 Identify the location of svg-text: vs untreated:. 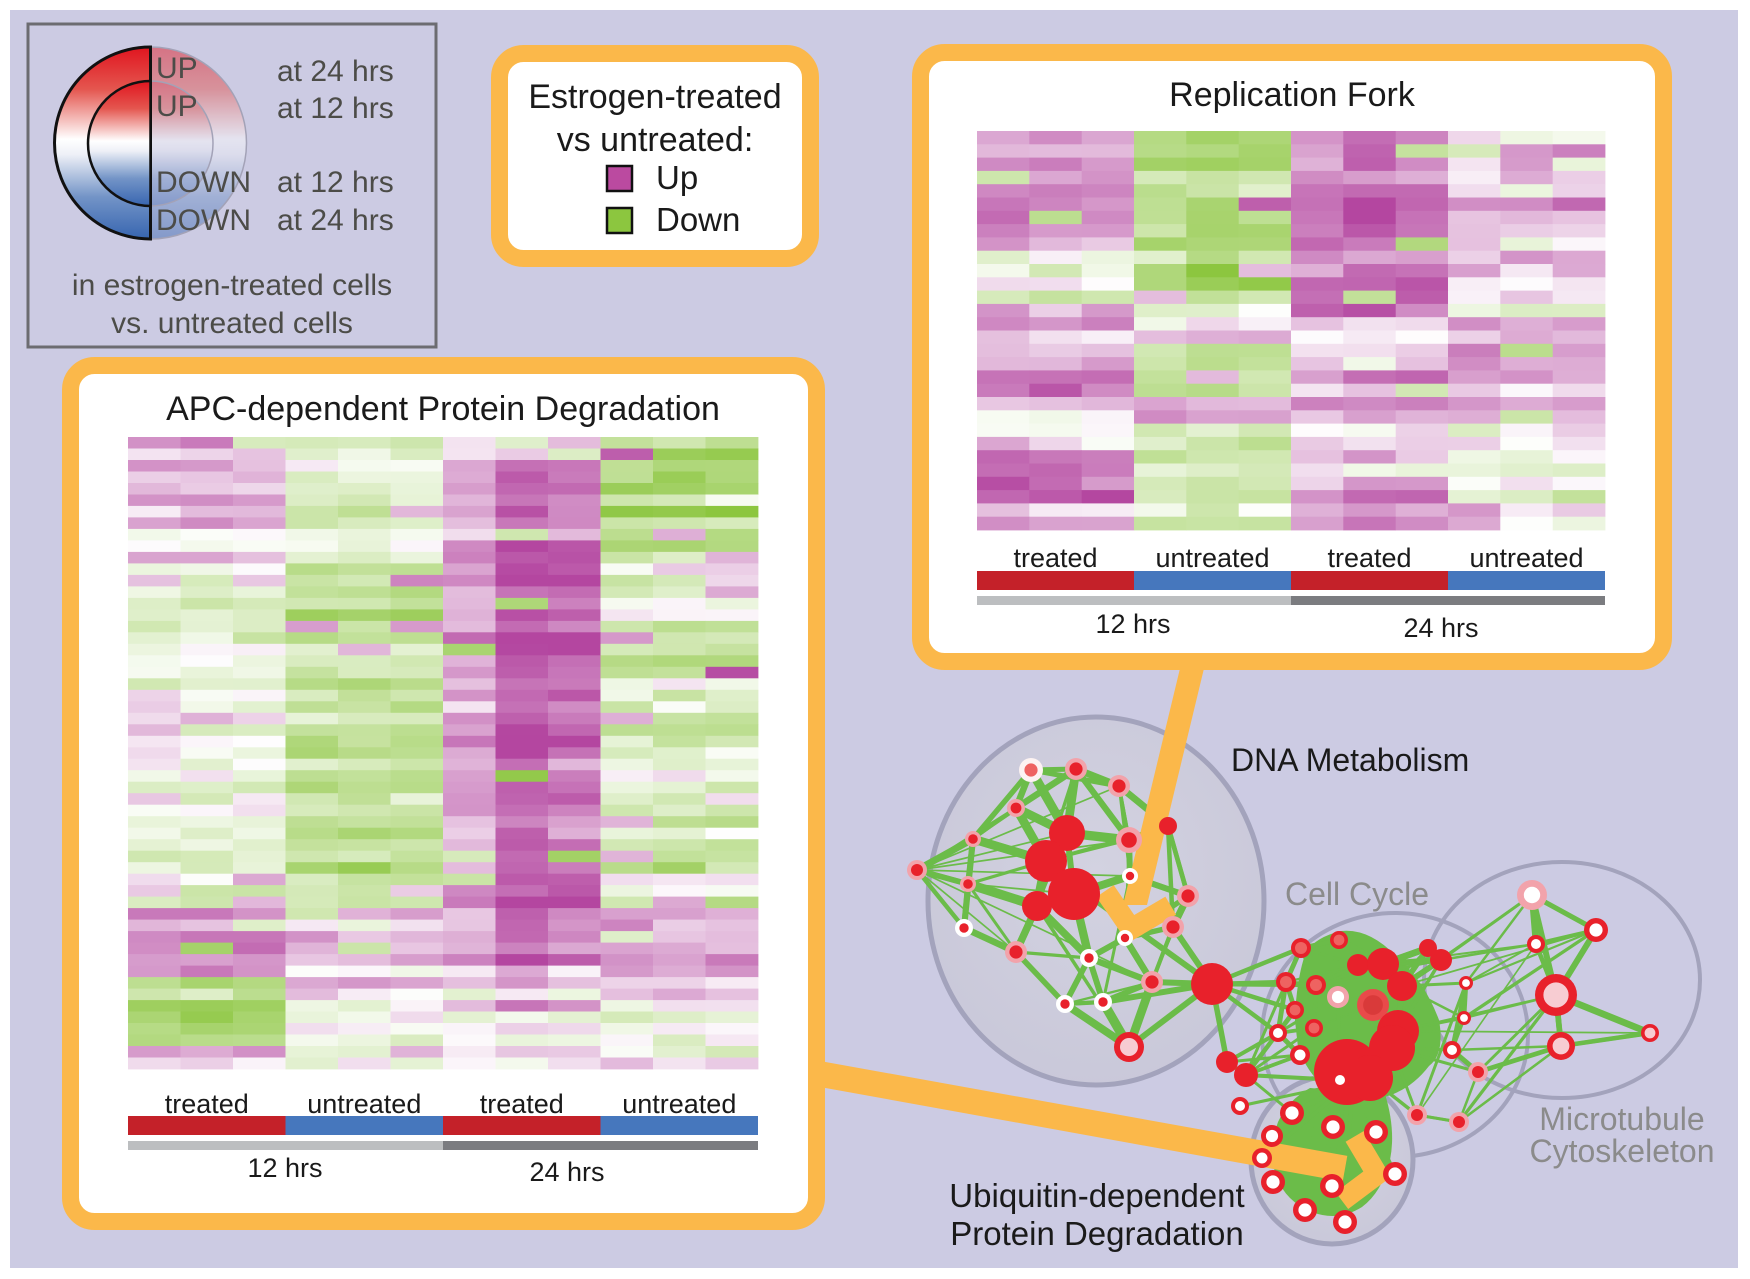
(655, 140).